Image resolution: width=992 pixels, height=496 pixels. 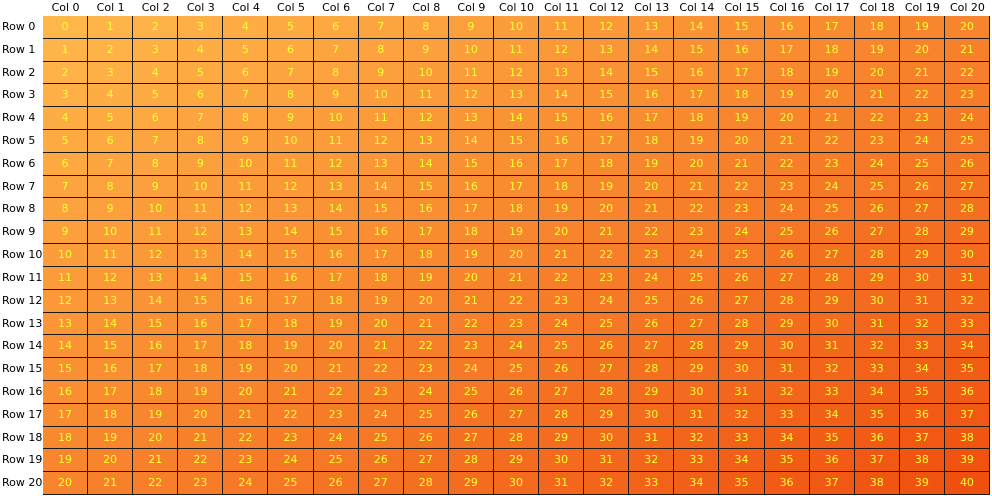 I want to click on column-header: Col 20, so click(x=967, y=7).